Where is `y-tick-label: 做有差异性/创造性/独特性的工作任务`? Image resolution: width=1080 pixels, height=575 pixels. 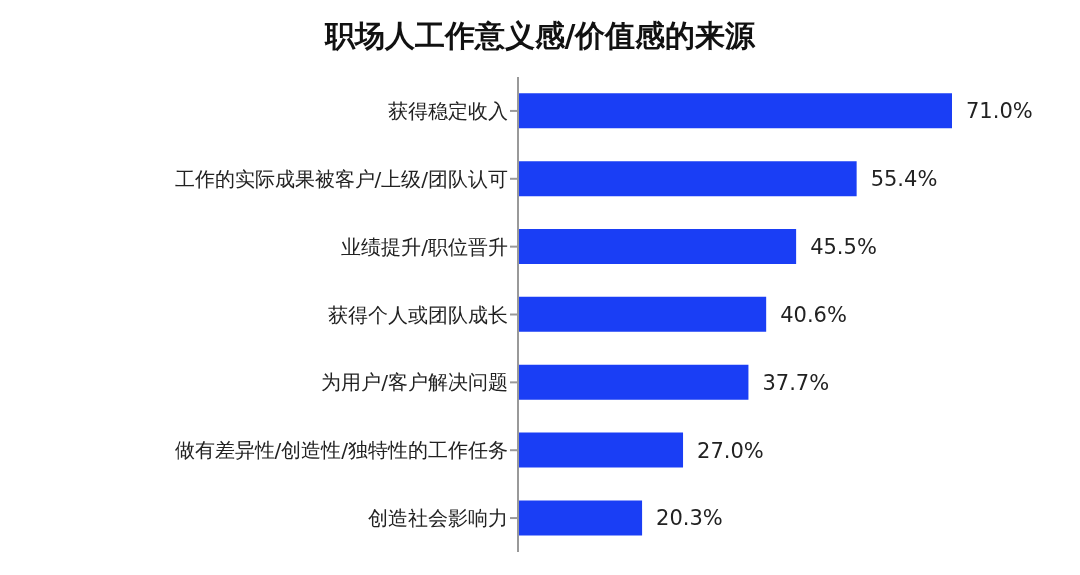 y-tick-label: 做有差异性/创造性/独特性的工作任务 is located at coordinates (341, 450).